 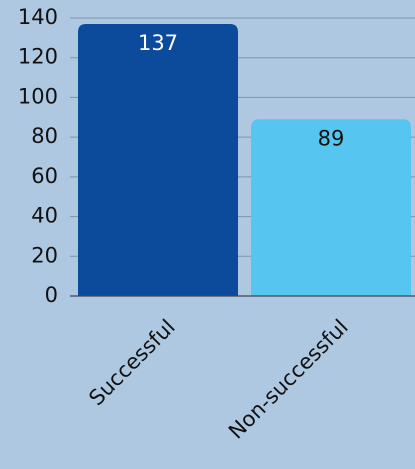 What do you see at coordinates (132, 363) in the screenshot?
I see `x-tick-label: Successful` at bounding box center [132, 363].